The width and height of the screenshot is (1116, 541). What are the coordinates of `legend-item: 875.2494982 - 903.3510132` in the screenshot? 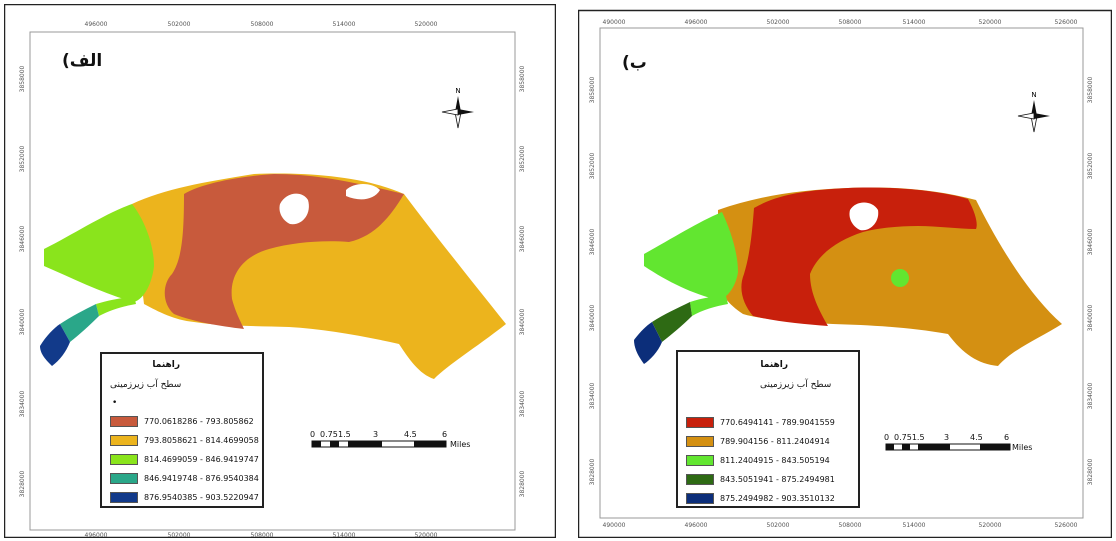 It's located at (760, 498).